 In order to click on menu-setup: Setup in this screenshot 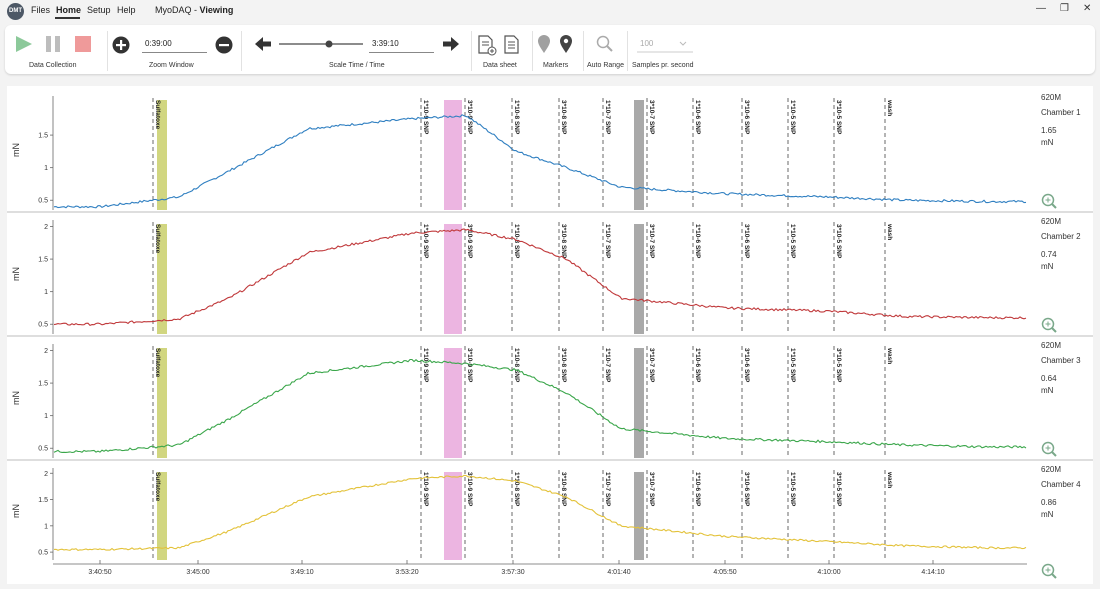, I will do `click(99, 10)`.